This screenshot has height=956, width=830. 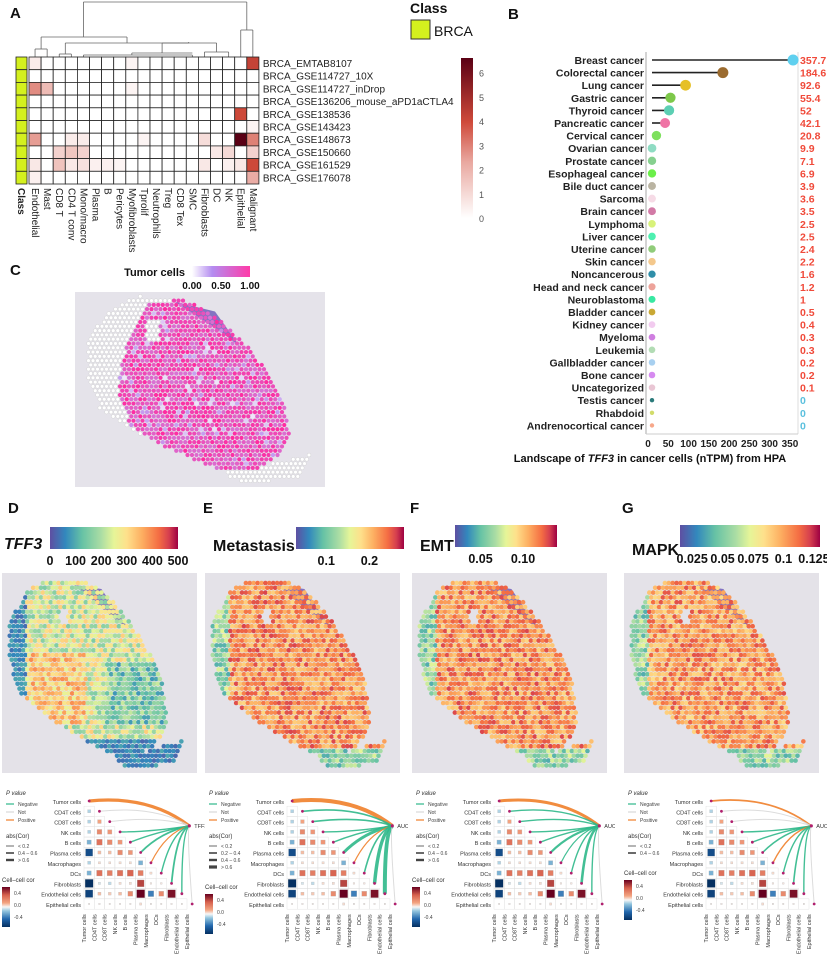 What do you see at coordinates (147, 931) in the screenshot?
I see `matrix-column-label: Macrophages` at bounding box center [147, 931].